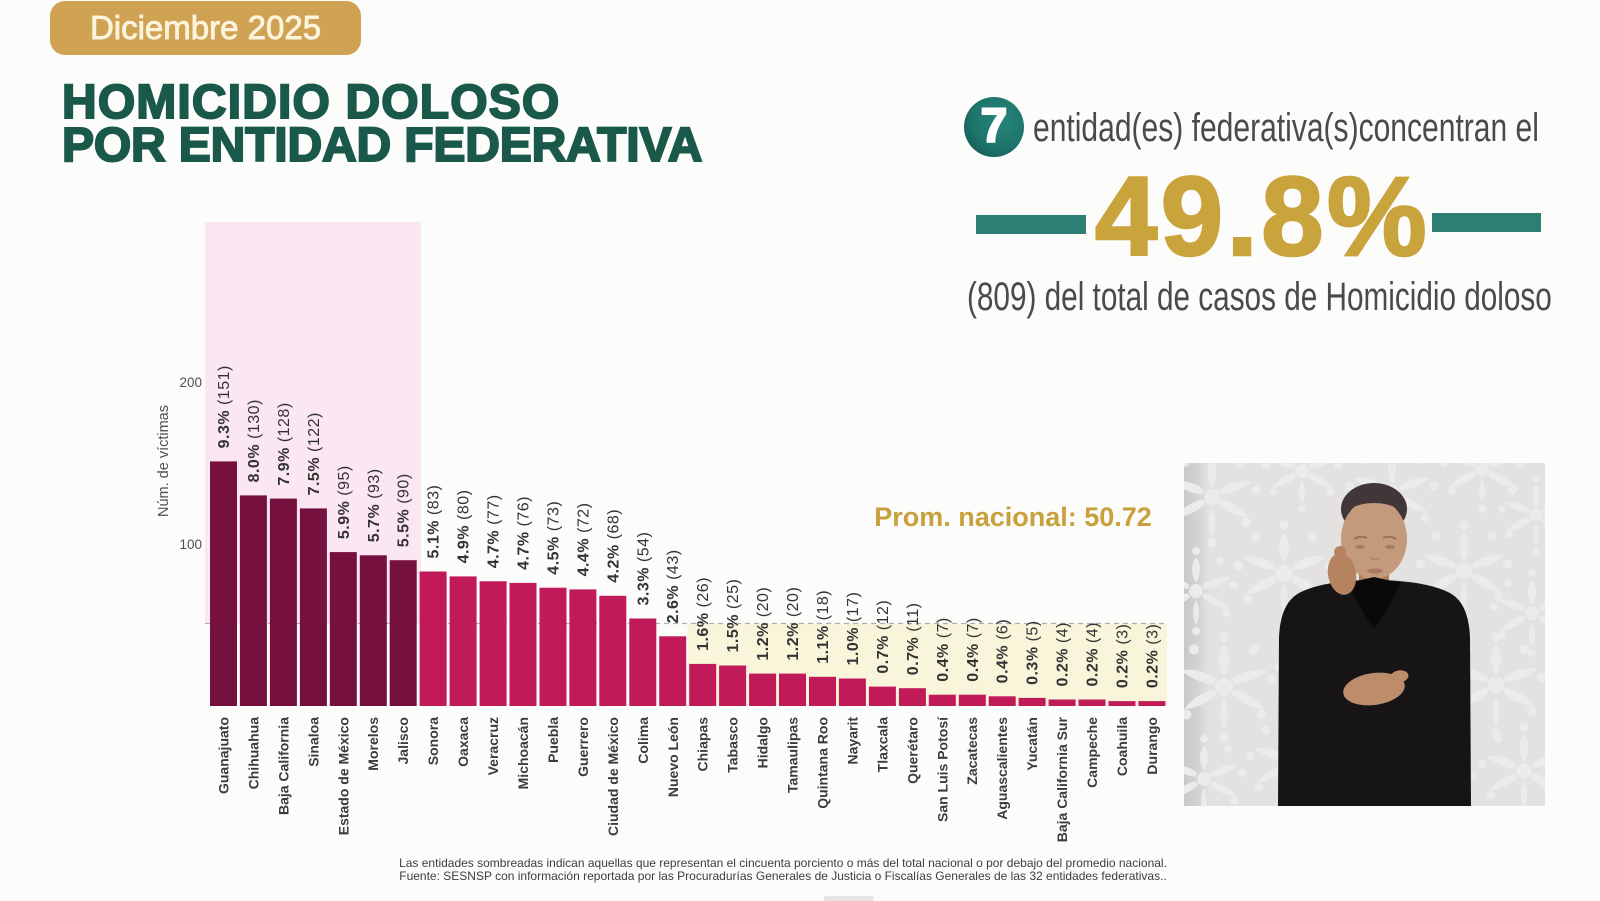 Image resolution: width=1600 pixels, height=901 pixels. I want to click on svg-text: 5.7% (93), so click(374, 505).